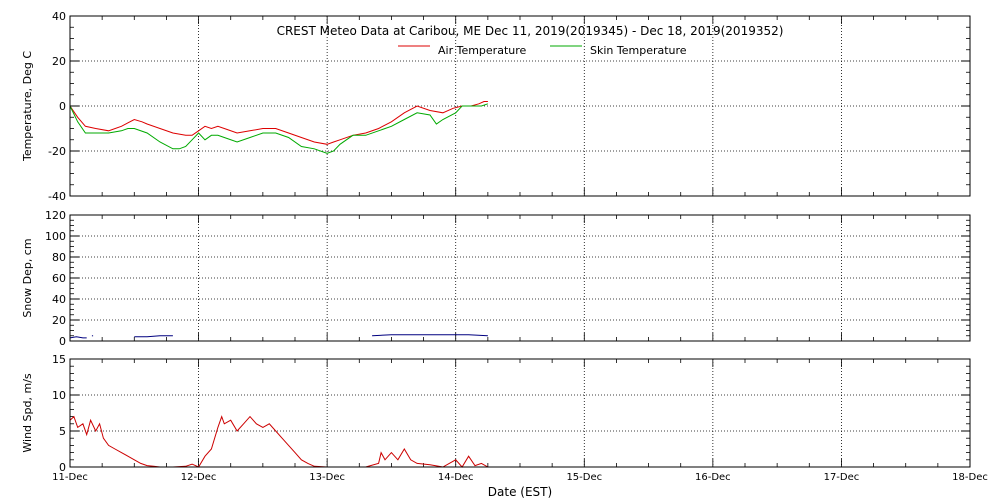 The width and height of the screenshot is (1000, 500). Describe the element at coordinates (59, 359) in the screenshot. I see `y-tick-label: 15` at that location.